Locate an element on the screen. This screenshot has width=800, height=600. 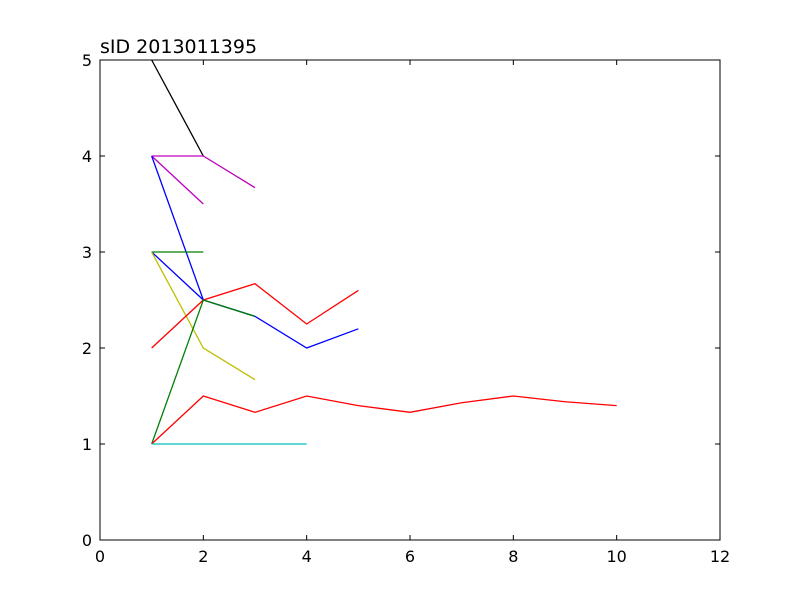
chart-title: sID 2013011395 is located at coordinates (178, 47).